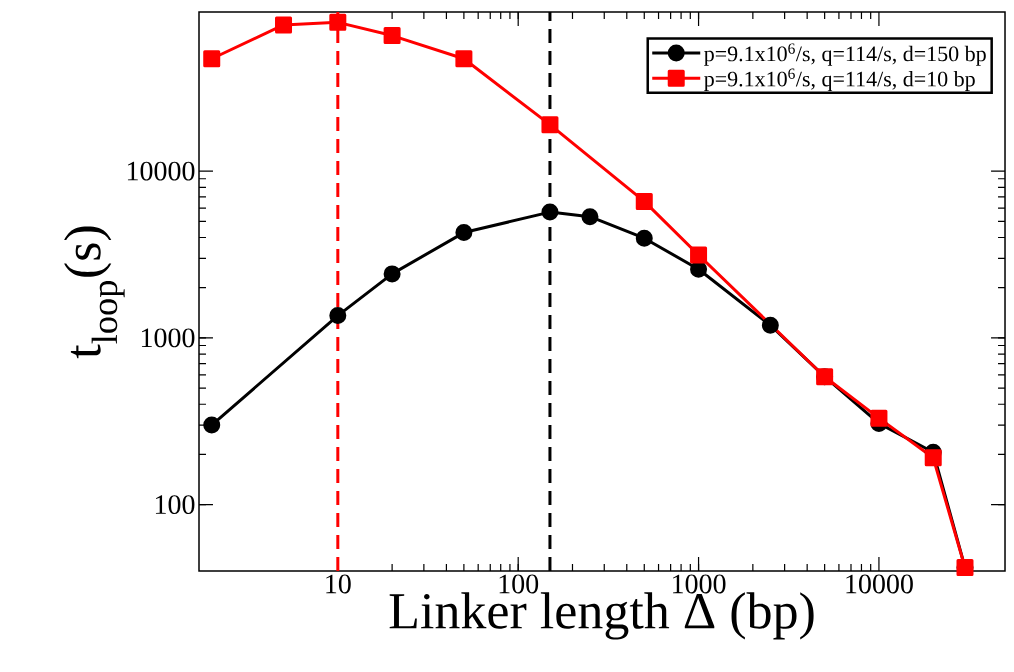 The height and width of the screenshot is (672, 1014). What do you see at coordinates (845, 54) in the screenshot?
I see `legend-label: p=9.1x10$^{6}$/s, q=114/s, d=150 bp` at bounding box center [845, 54].